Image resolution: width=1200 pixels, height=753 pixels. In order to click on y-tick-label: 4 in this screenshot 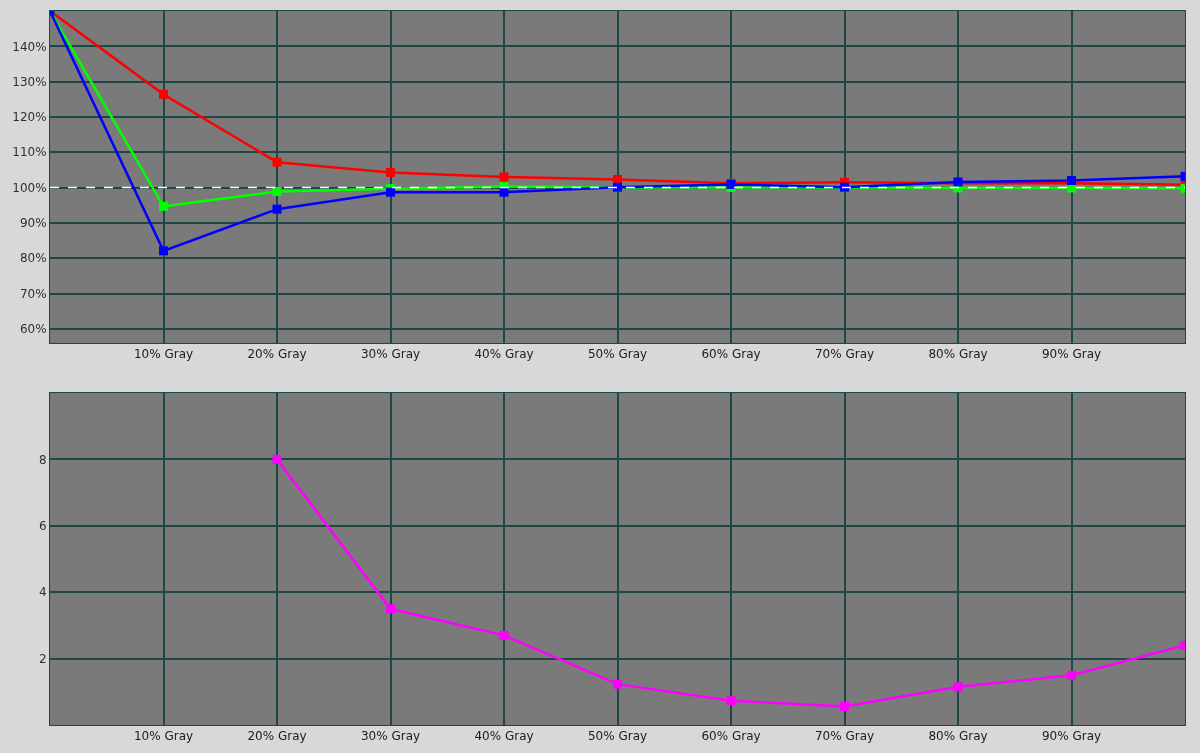, I will do `click(42, 592)`.